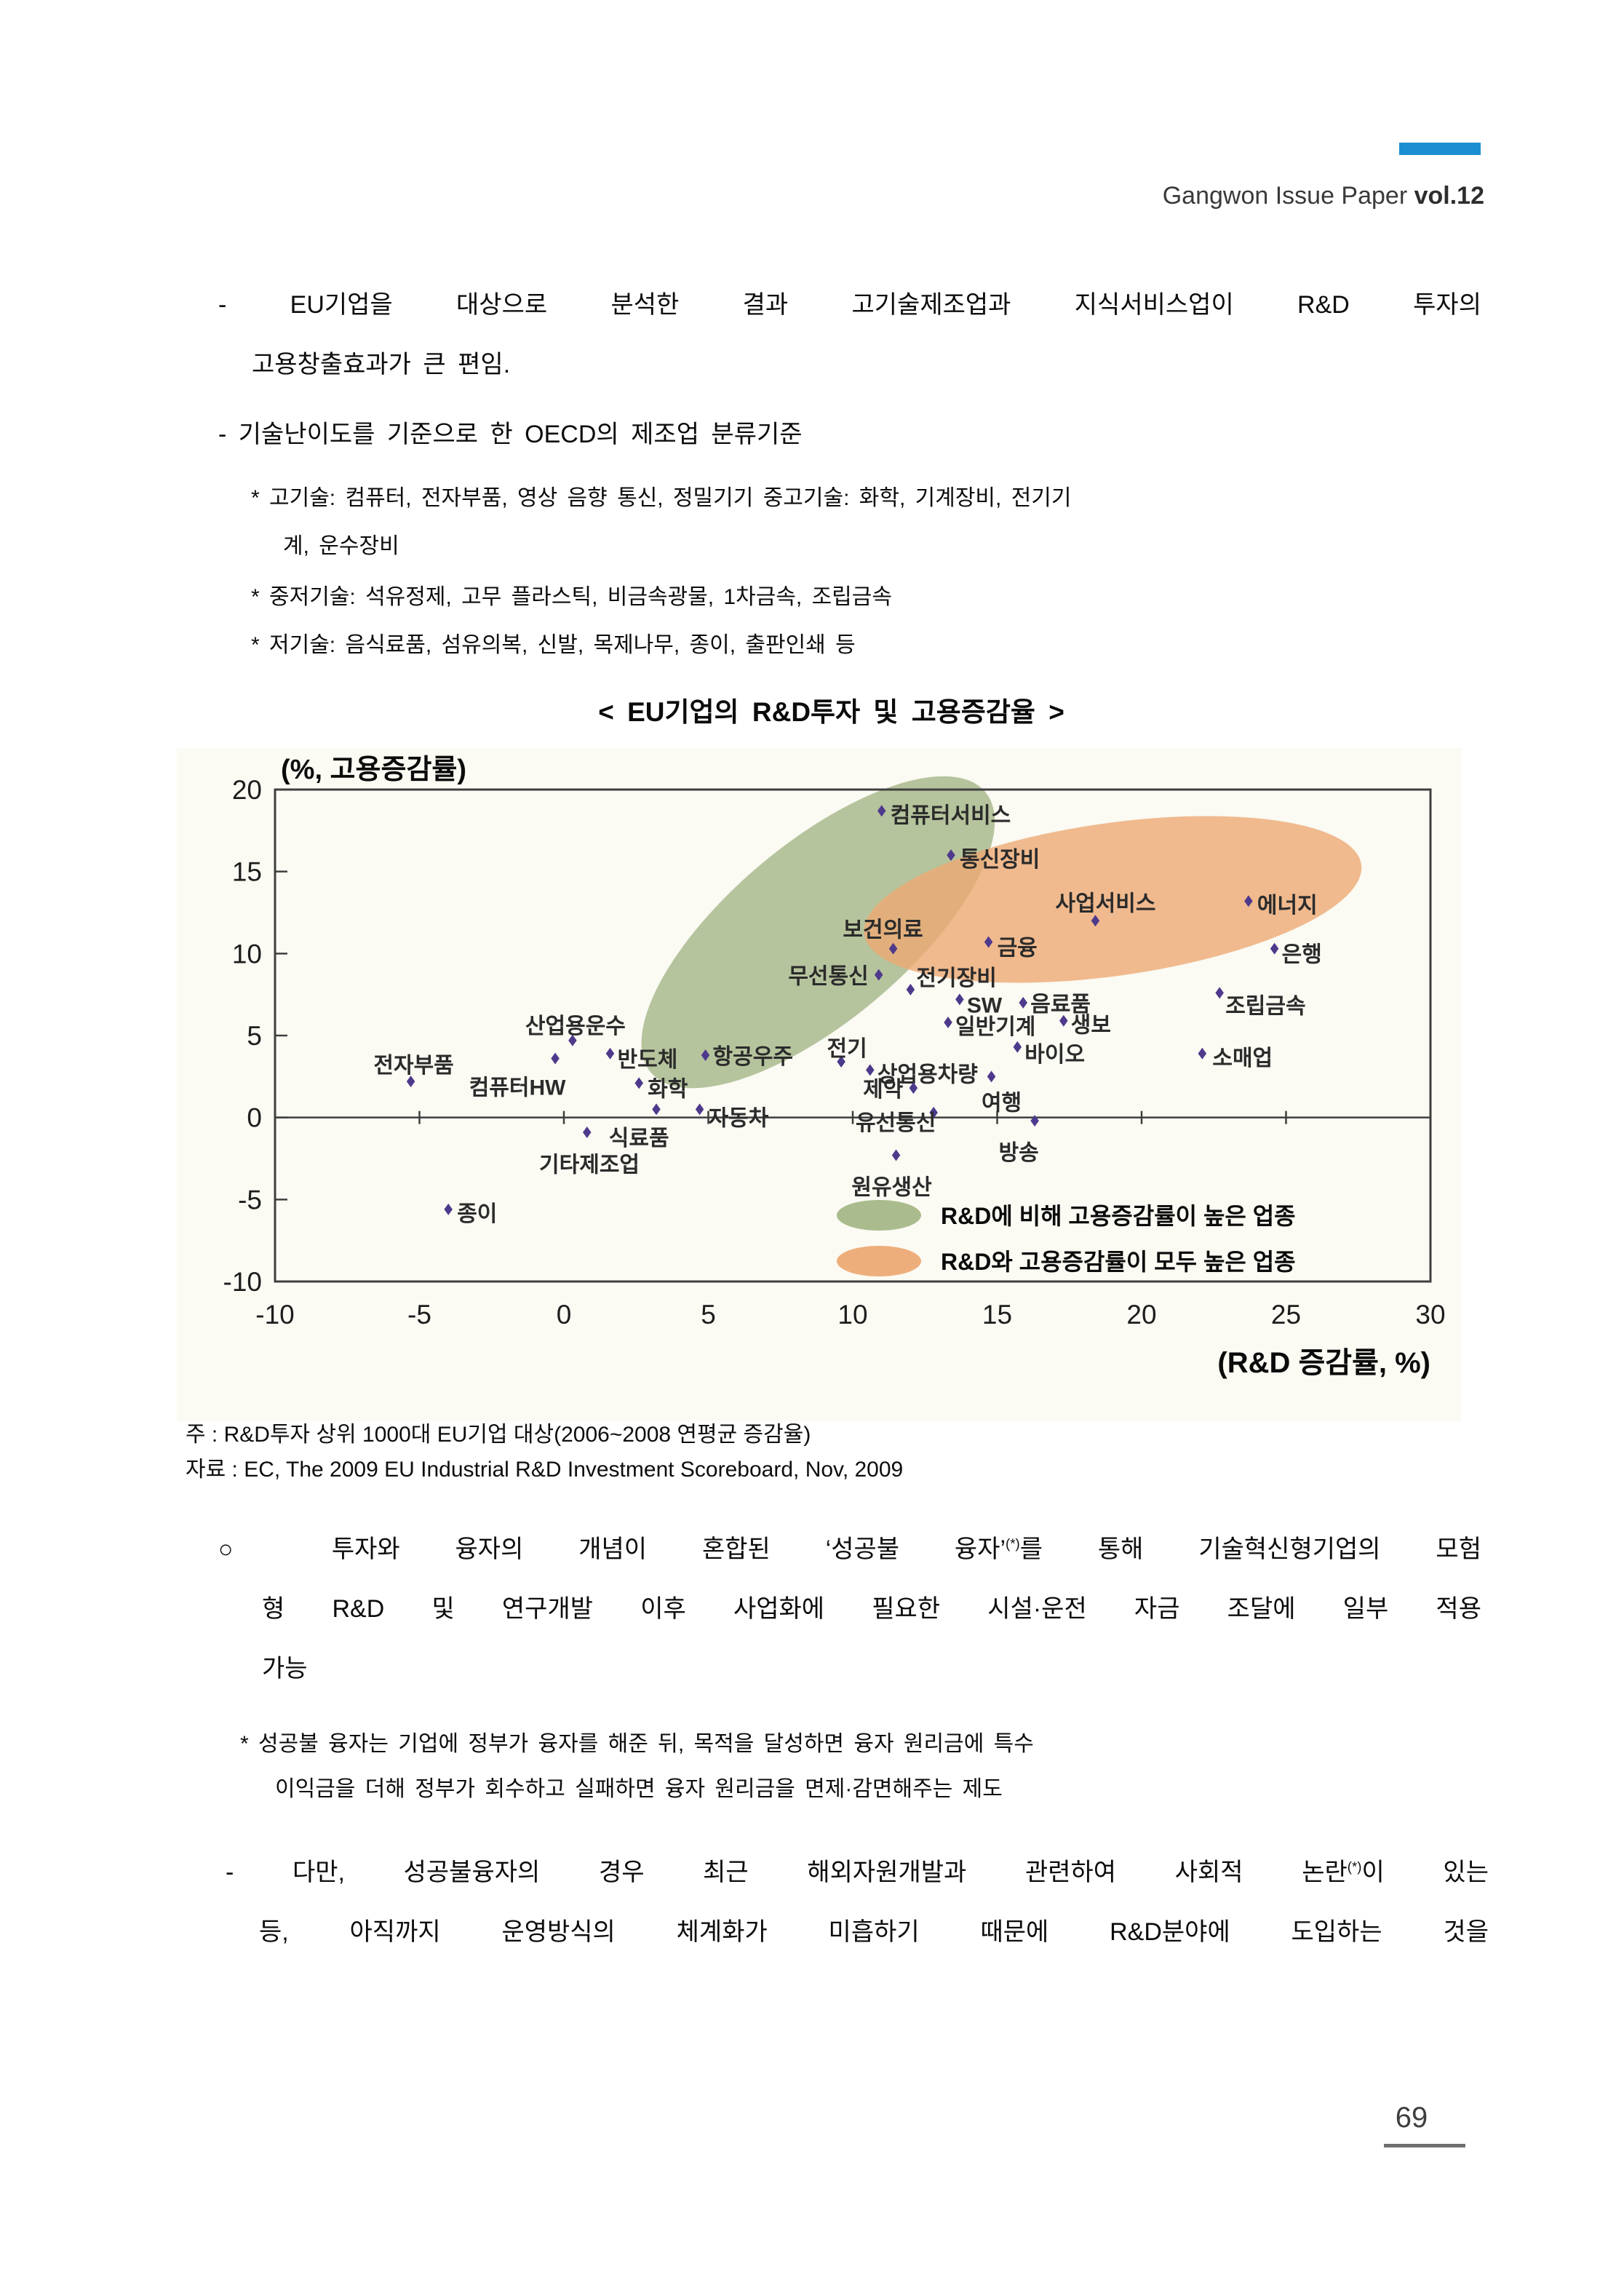 The height and width of the screenshot is (2269, 1624). Describe the element at coordinates (1202, 1054) in the screenshot. I see `data-point-소매업` at that location.